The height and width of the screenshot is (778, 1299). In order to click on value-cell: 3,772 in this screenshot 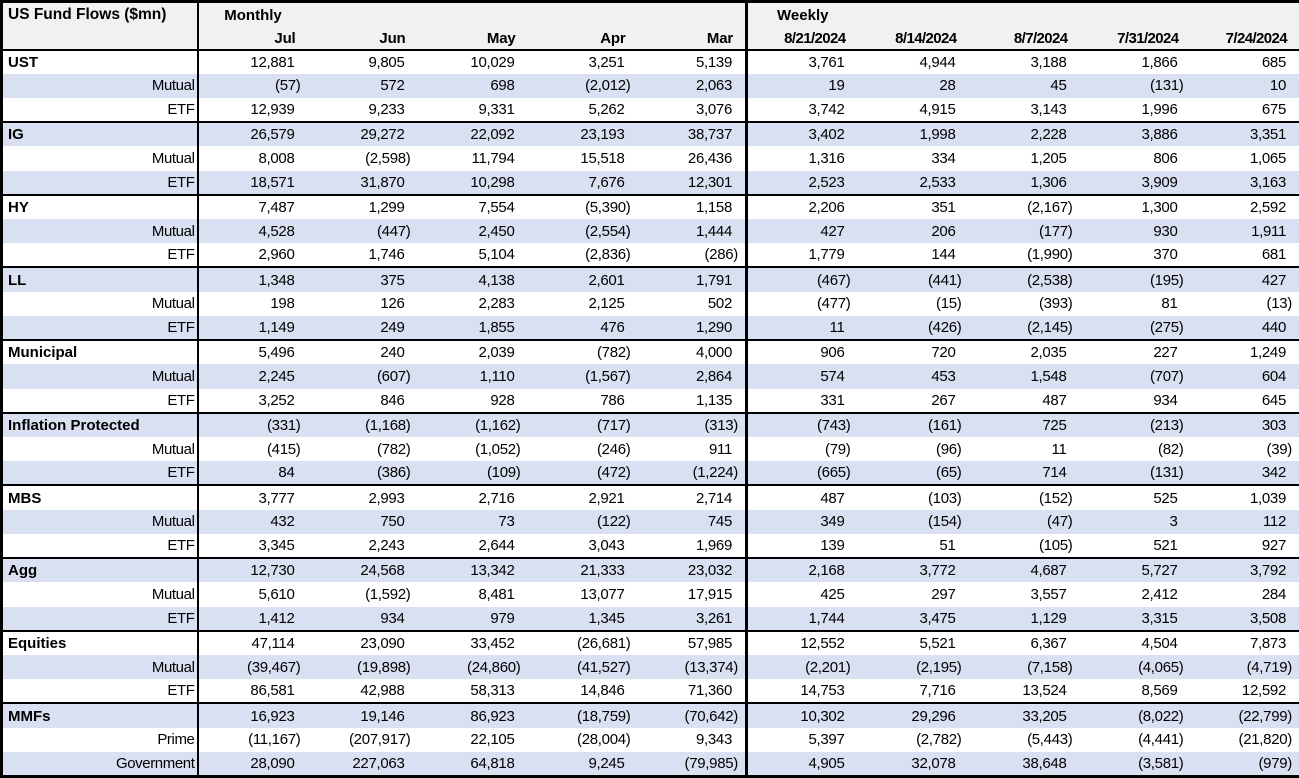, I will do `click(913, 570)`.